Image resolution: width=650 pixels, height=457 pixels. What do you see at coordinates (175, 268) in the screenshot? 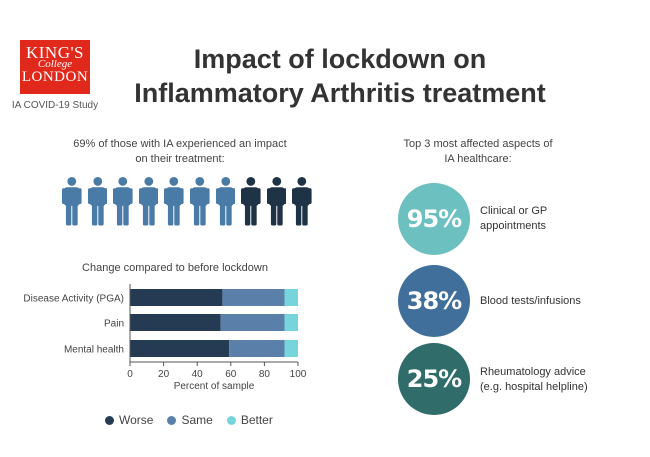
I see `chart-title: Change compared to before lockdown` at bounding box center [175, 268].